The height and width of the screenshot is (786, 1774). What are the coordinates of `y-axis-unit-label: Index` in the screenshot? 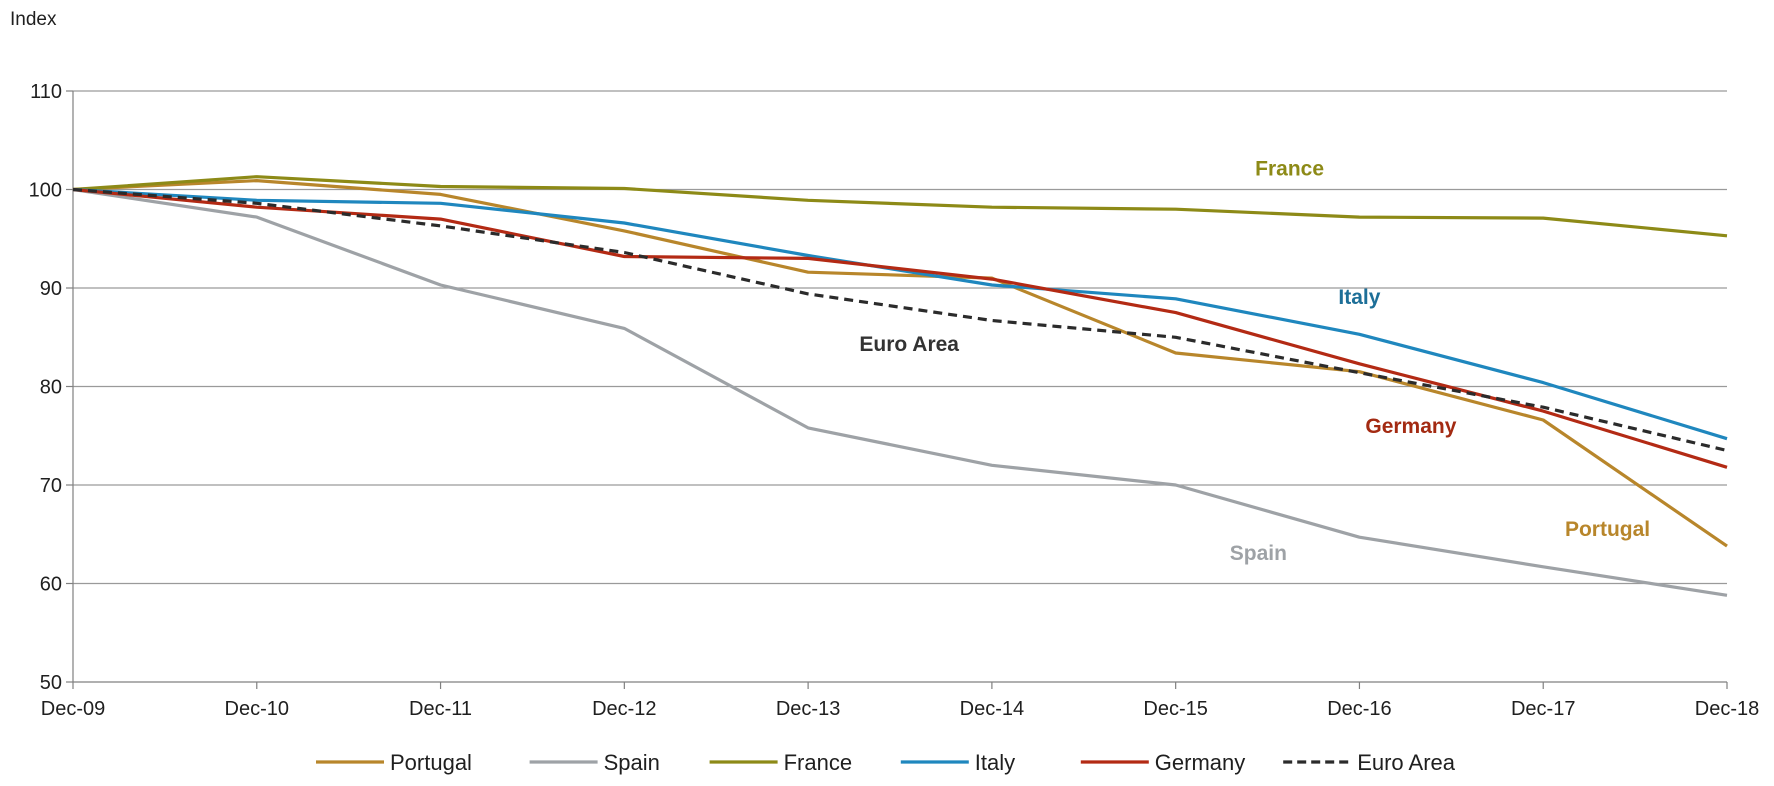 It's located at (33, 19).